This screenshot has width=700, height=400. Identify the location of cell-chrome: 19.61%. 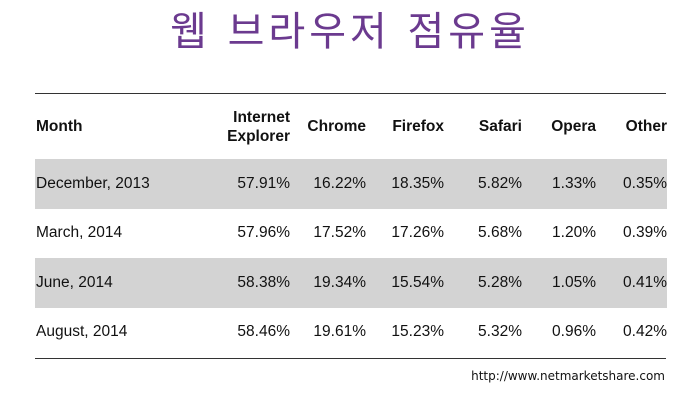
(339, 332).